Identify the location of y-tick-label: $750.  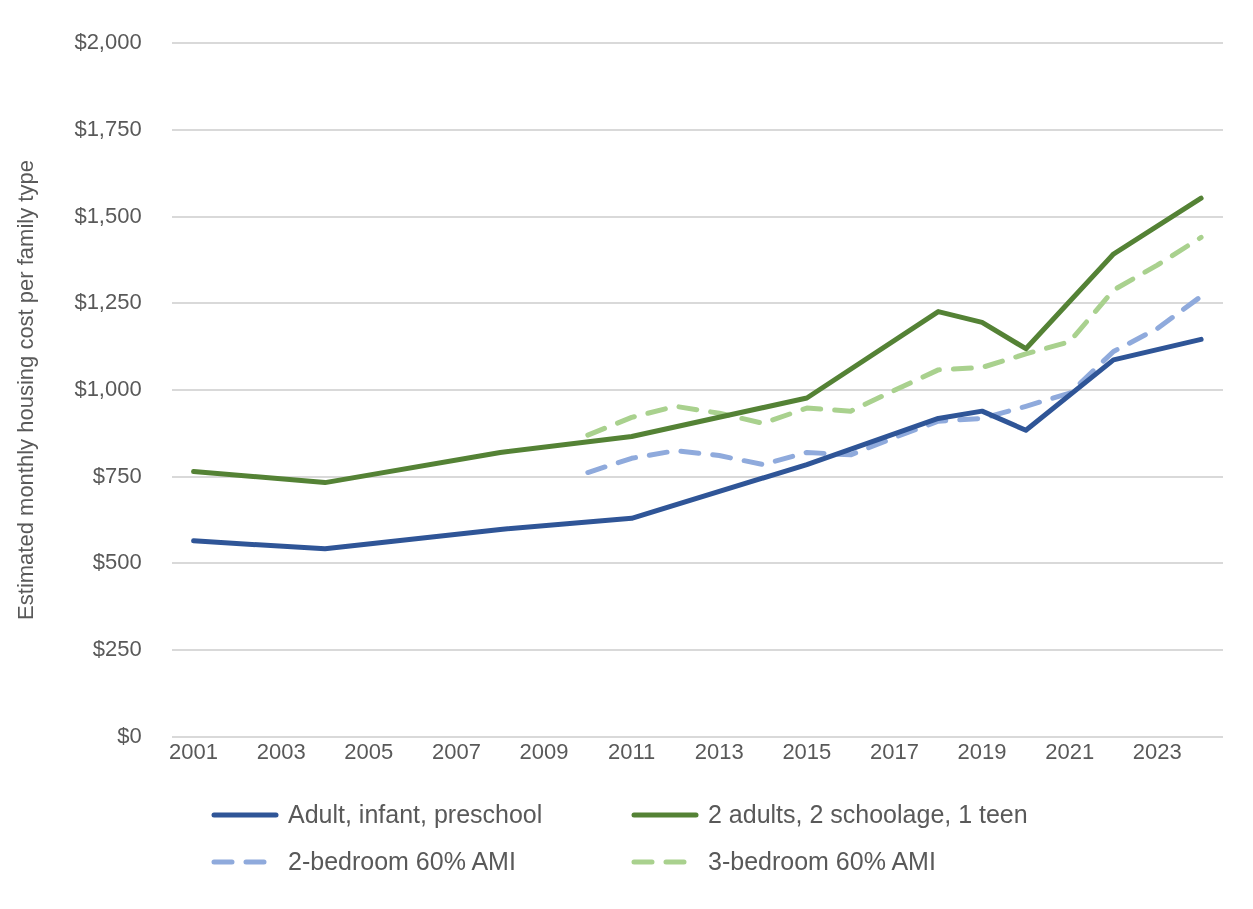
(117, 475).